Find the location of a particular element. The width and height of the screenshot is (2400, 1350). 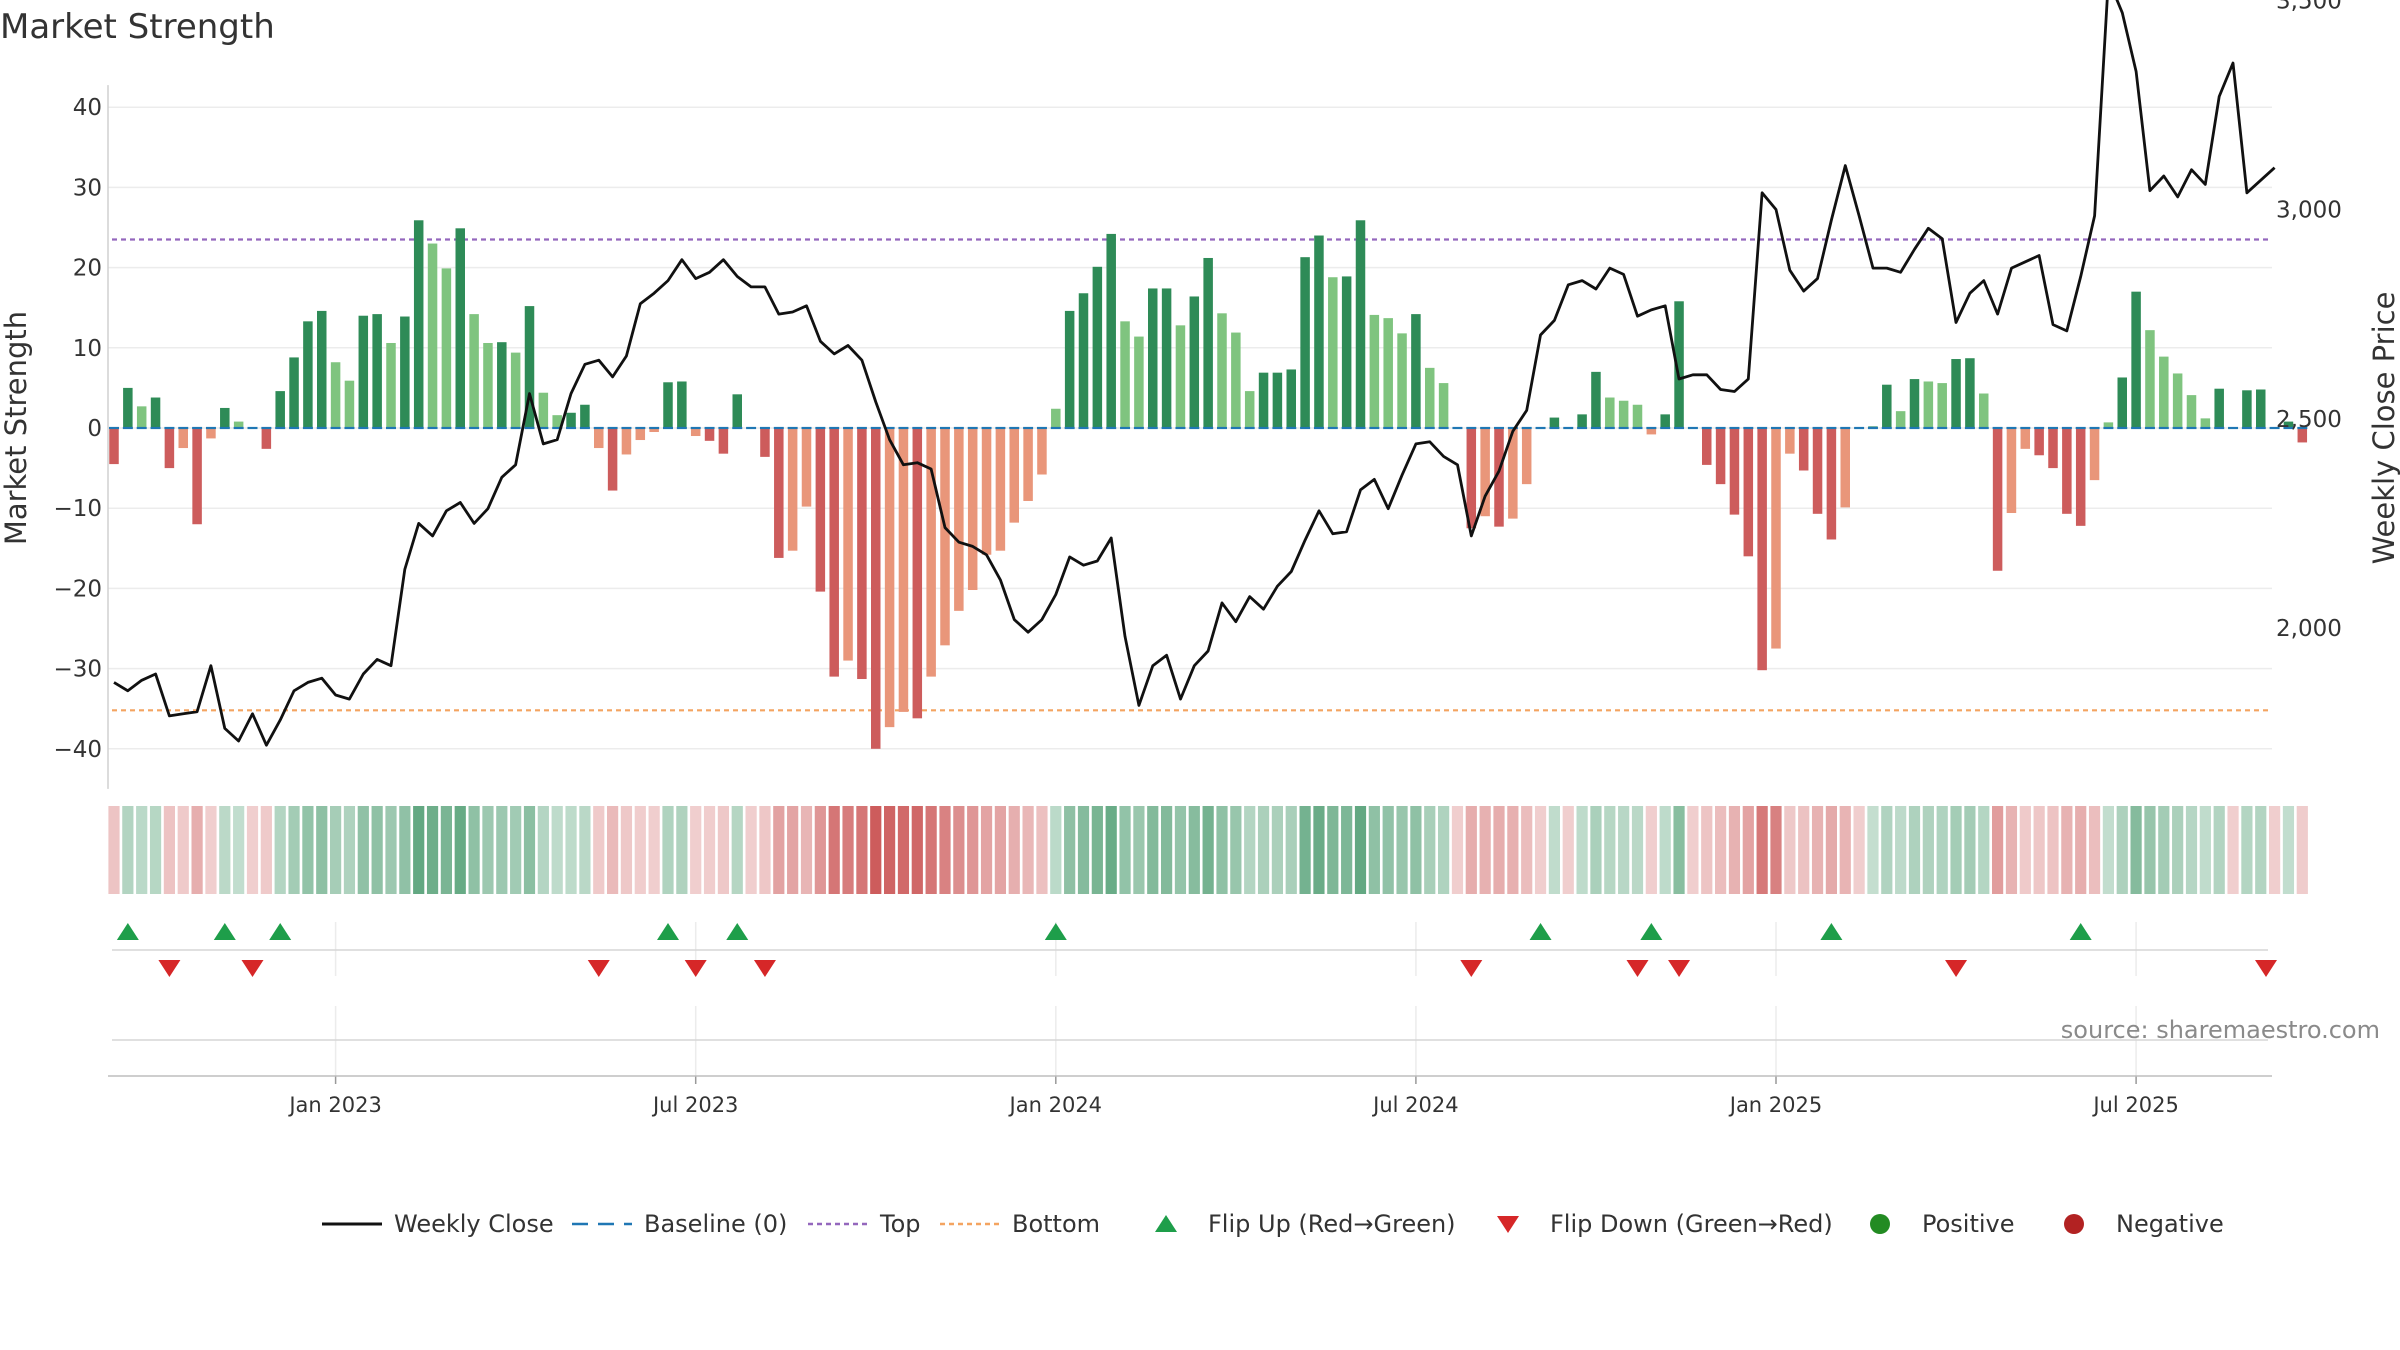

legend-item: Positive is located at coordinates (1942, 1224).